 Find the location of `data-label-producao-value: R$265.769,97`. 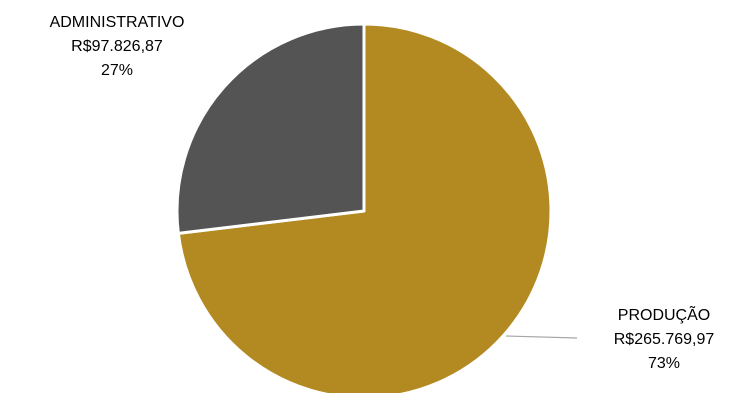

data-label-producao-value: R$265.769,97 is located at coordinates (664, 339).